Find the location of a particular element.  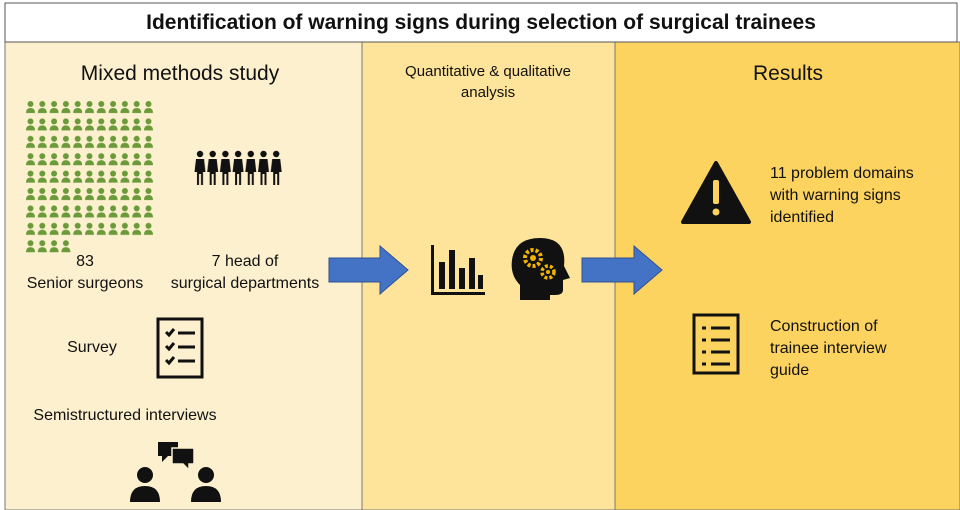

head-gears-icon is located at coordinates (540, 269).